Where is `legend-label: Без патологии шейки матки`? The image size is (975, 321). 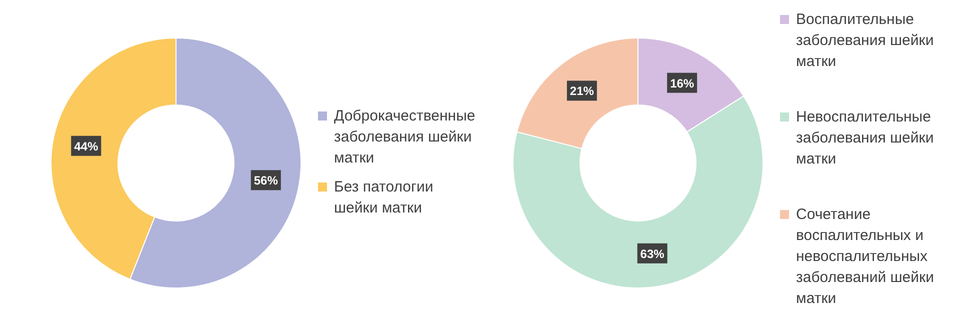
legend-label: Без патологии шейки матки is located at coordinates (384, 197).